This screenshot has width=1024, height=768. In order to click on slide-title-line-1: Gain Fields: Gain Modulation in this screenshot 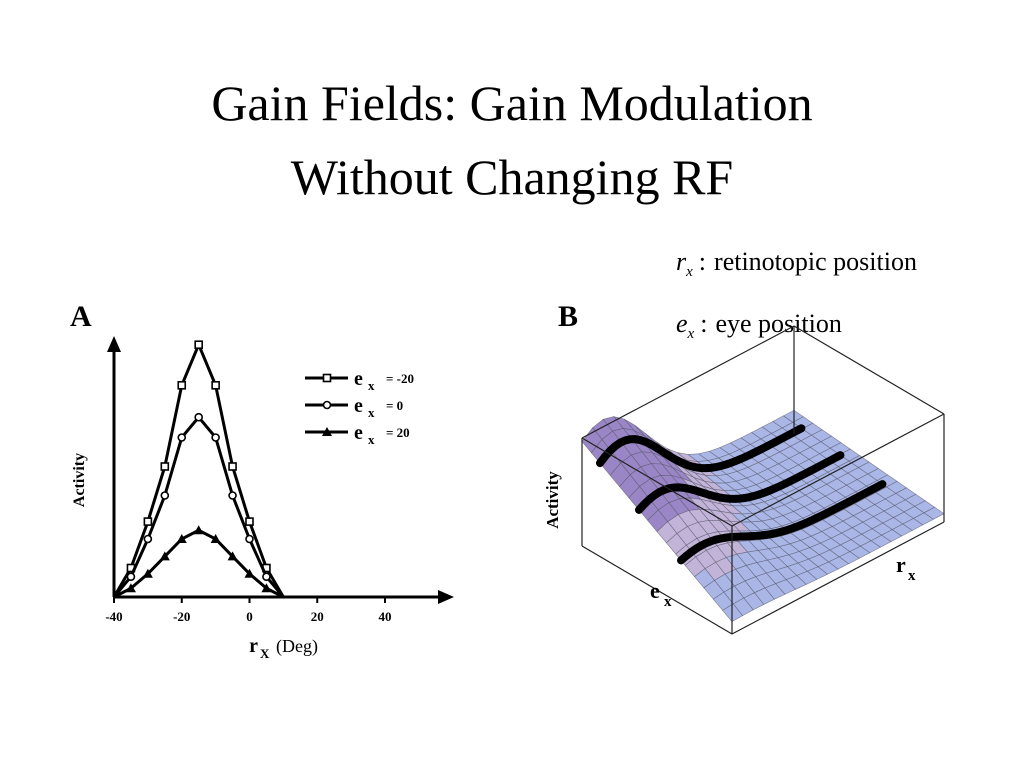, I will do `click(512, 103)`.